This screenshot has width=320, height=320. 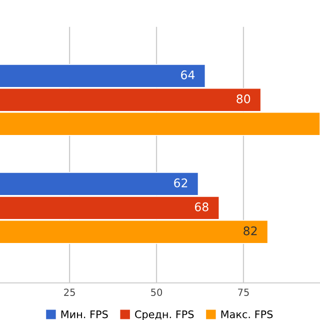 What do you see at coordinates (243, 99) in the screenshot?
I see `data-label: 80` at bounding box center [243, 99].